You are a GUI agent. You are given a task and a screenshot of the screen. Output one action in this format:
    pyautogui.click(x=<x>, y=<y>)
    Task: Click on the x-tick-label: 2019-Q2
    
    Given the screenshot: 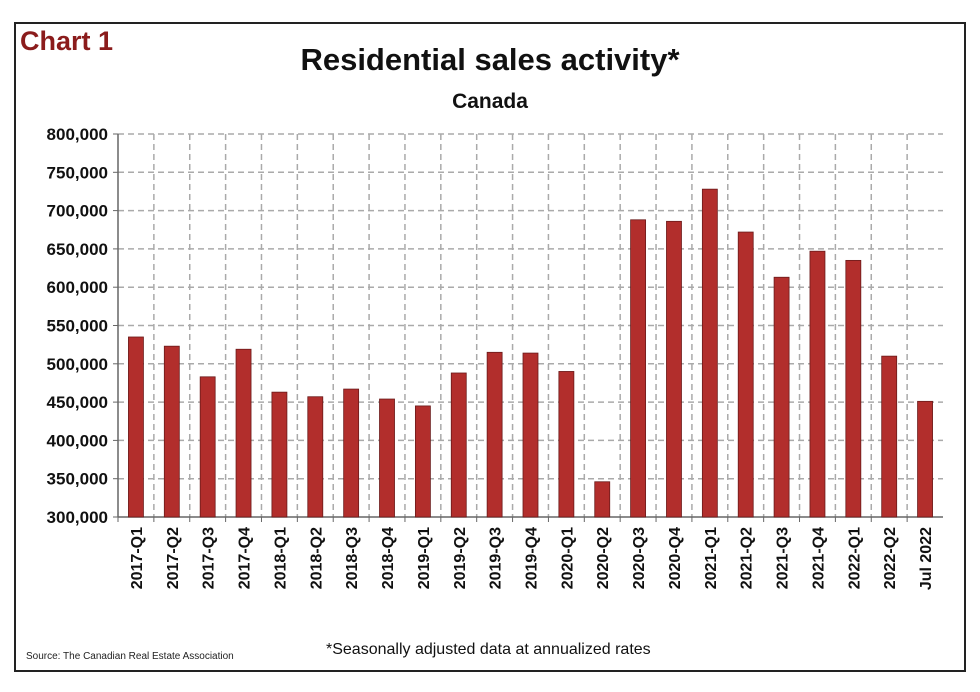 What is the action you would take?
    pyautogui.click(x=460, y=558)
    